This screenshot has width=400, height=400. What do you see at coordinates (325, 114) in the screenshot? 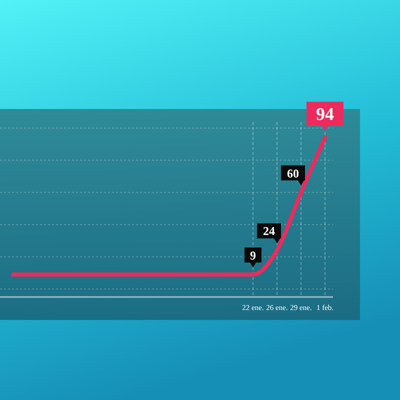
I see `data-label: 94` at bounding box center [325, 114].